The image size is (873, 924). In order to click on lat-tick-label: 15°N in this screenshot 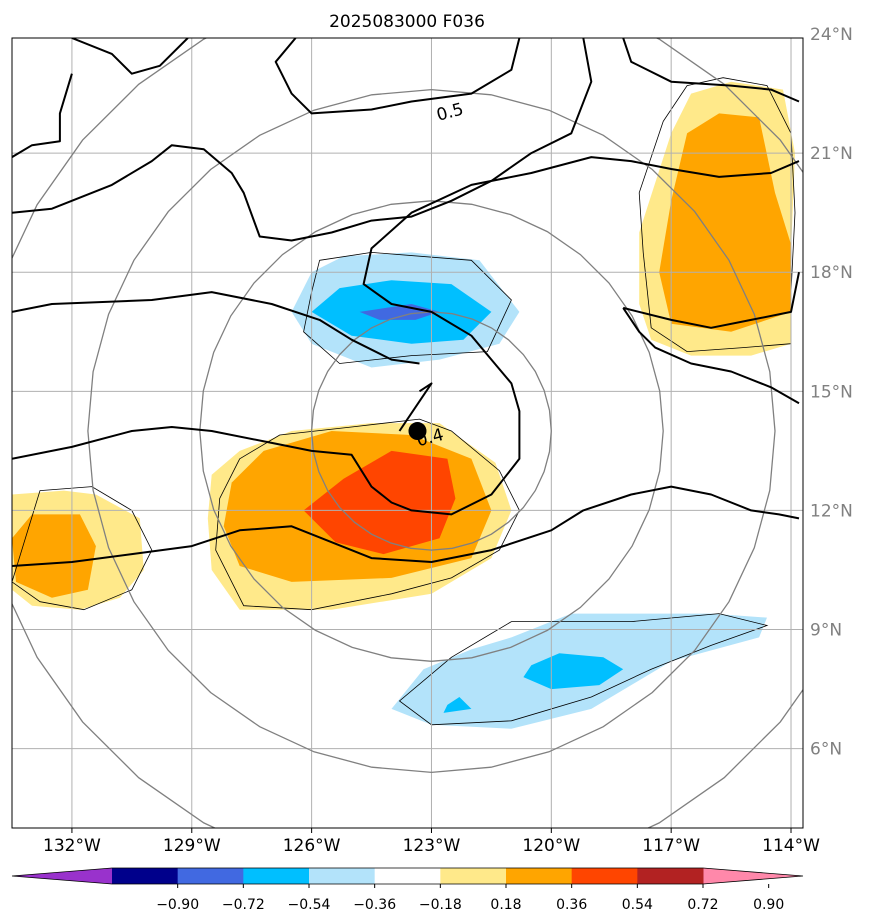, I will do `click(831, 392)`.